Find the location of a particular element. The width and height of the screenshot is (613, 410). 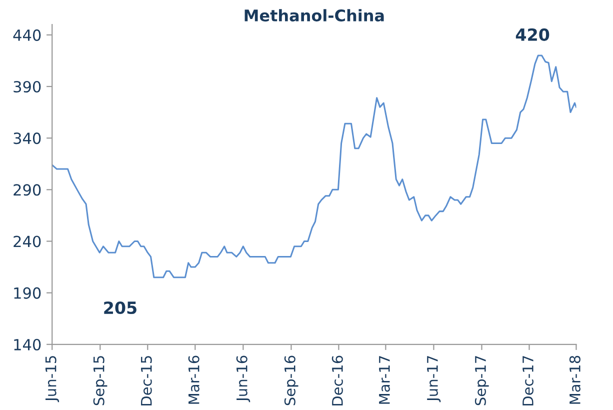

y-tick-label: 440 is located at coordinates (27, 35).